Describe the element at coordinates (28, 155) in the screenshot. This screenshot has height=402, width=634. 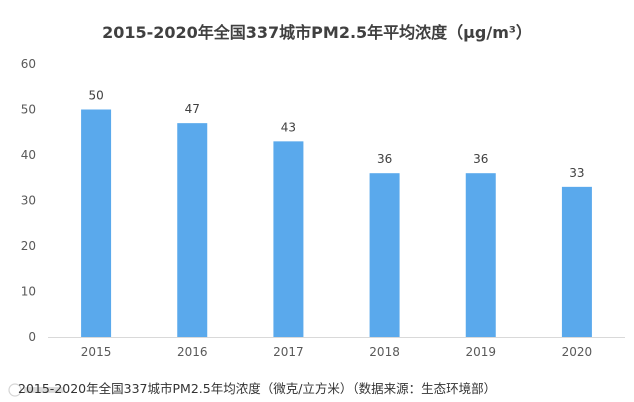
I see `y-tick-label: 40` at that location.